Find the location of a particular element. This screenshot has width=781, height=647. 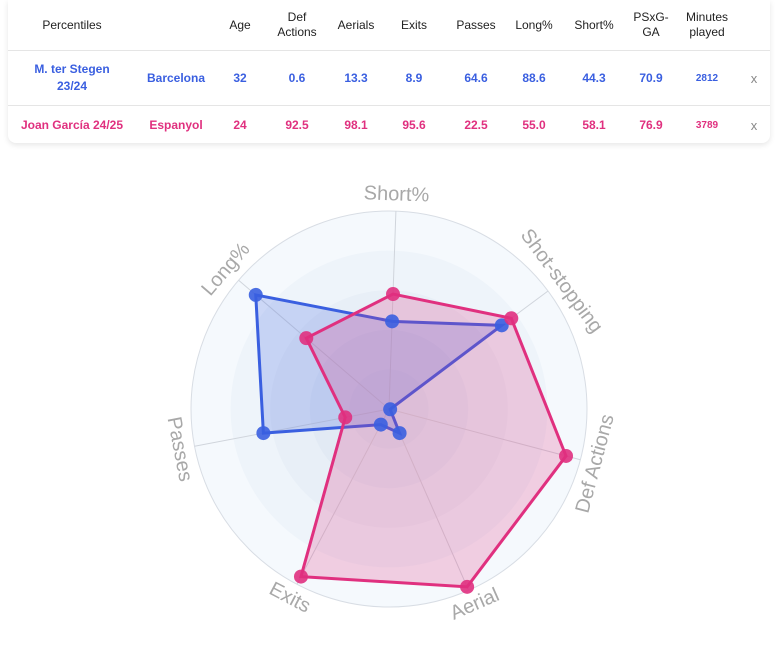

player-name: Joan García 24/25 is located at coordinates (72, 125).